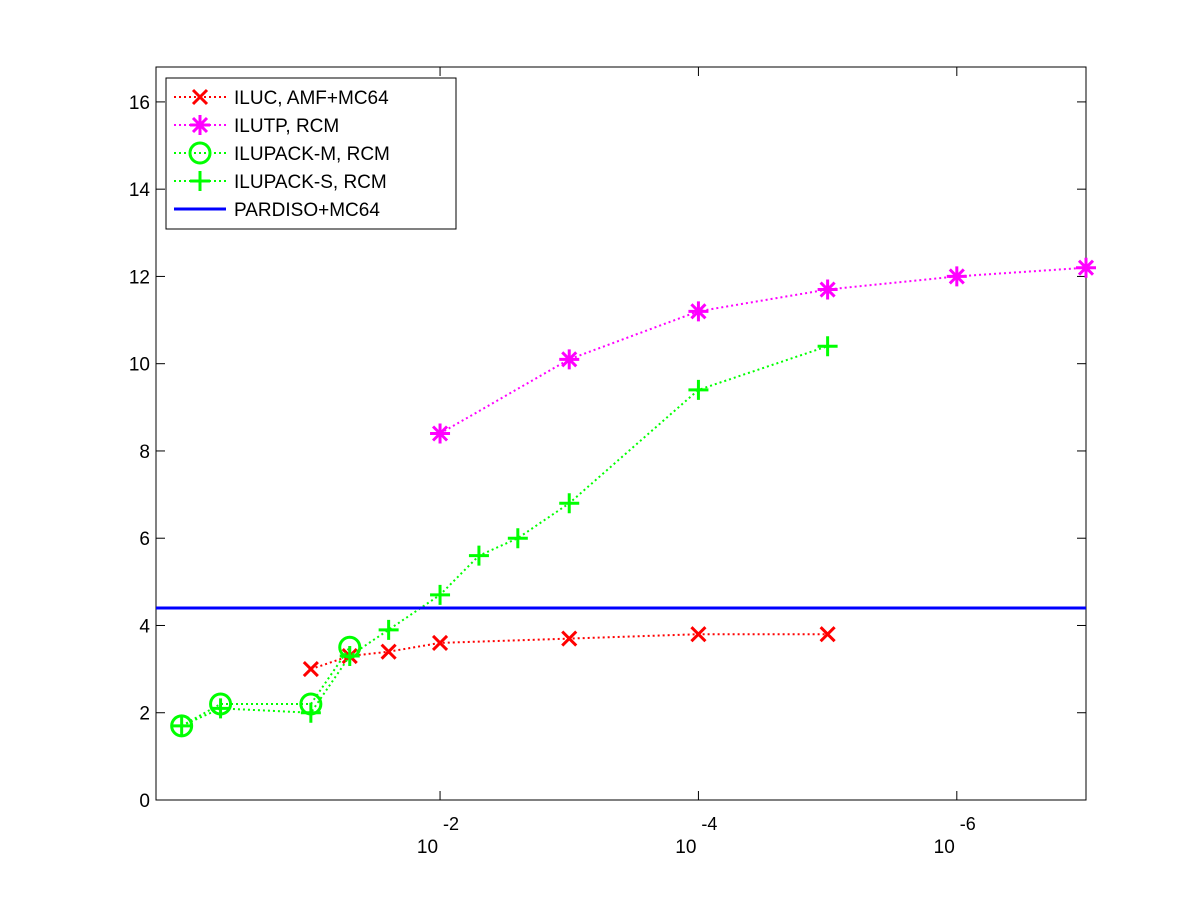 The height and width of the screenshot is (905, 1200). What do you see at coordinates (968, 824) in the screenshot?
I see `x-tick-label-exponent: -6` at bounding box center [968, 824].